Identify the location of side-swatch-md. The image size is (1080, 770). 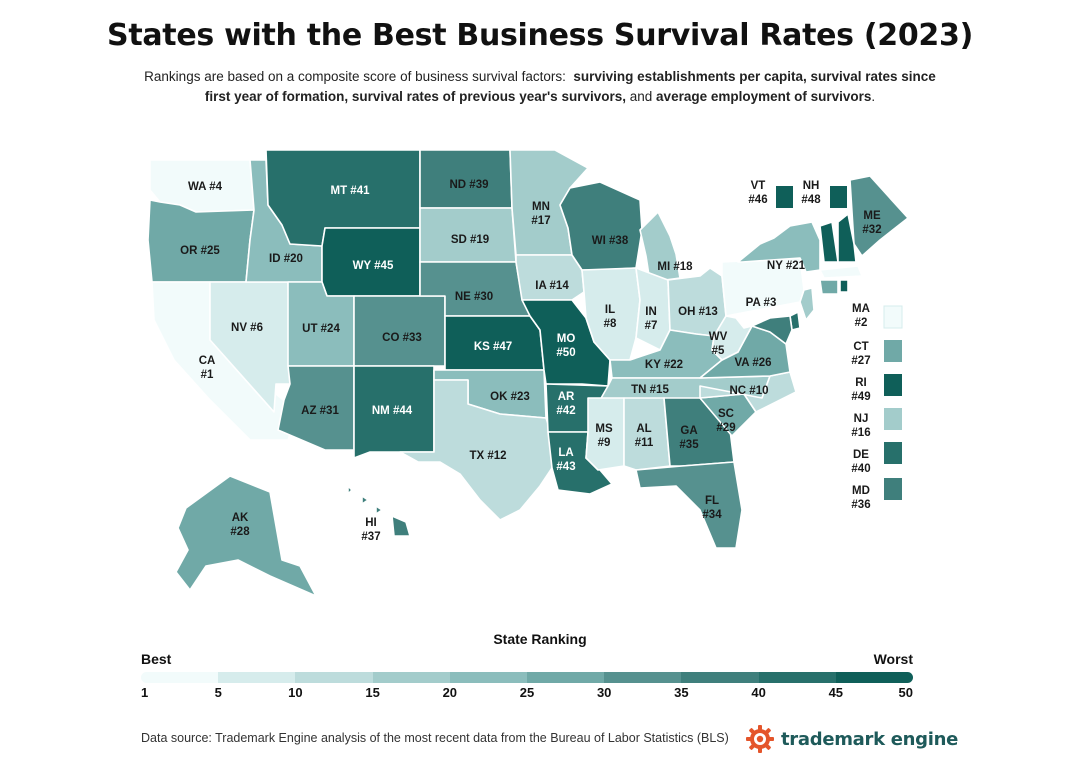
(893, 489).